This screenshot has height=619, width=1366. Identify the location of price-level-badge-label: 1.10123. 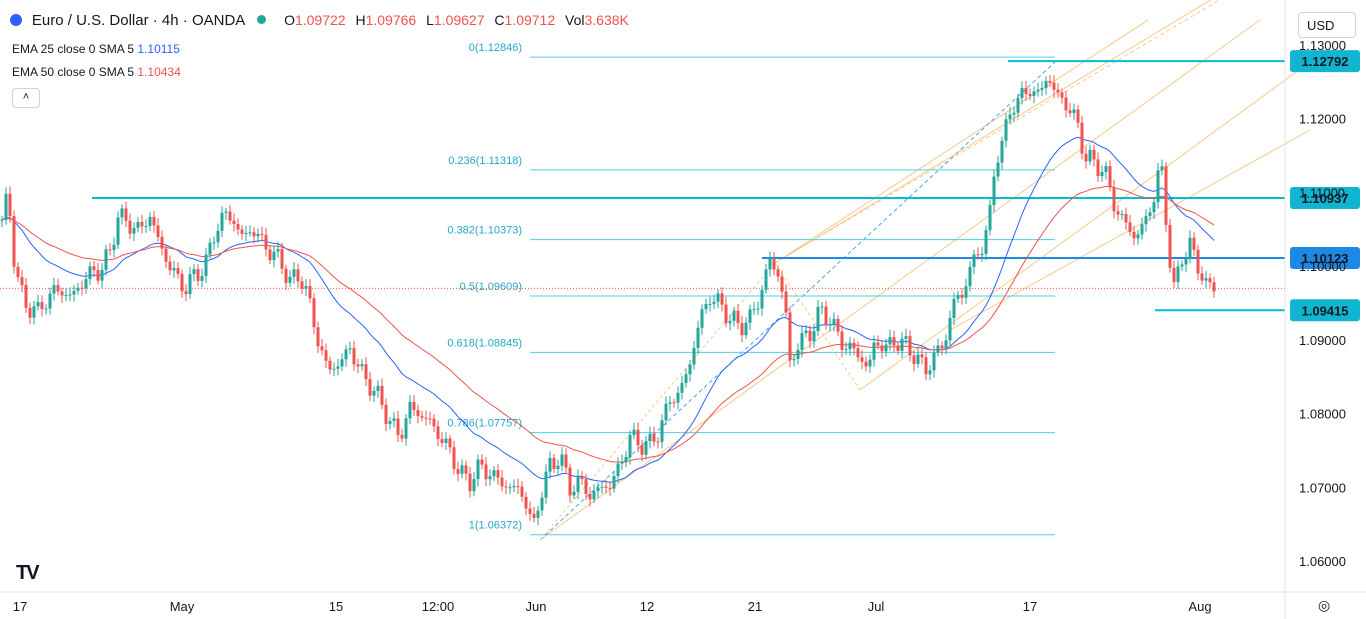
(1325, 258).